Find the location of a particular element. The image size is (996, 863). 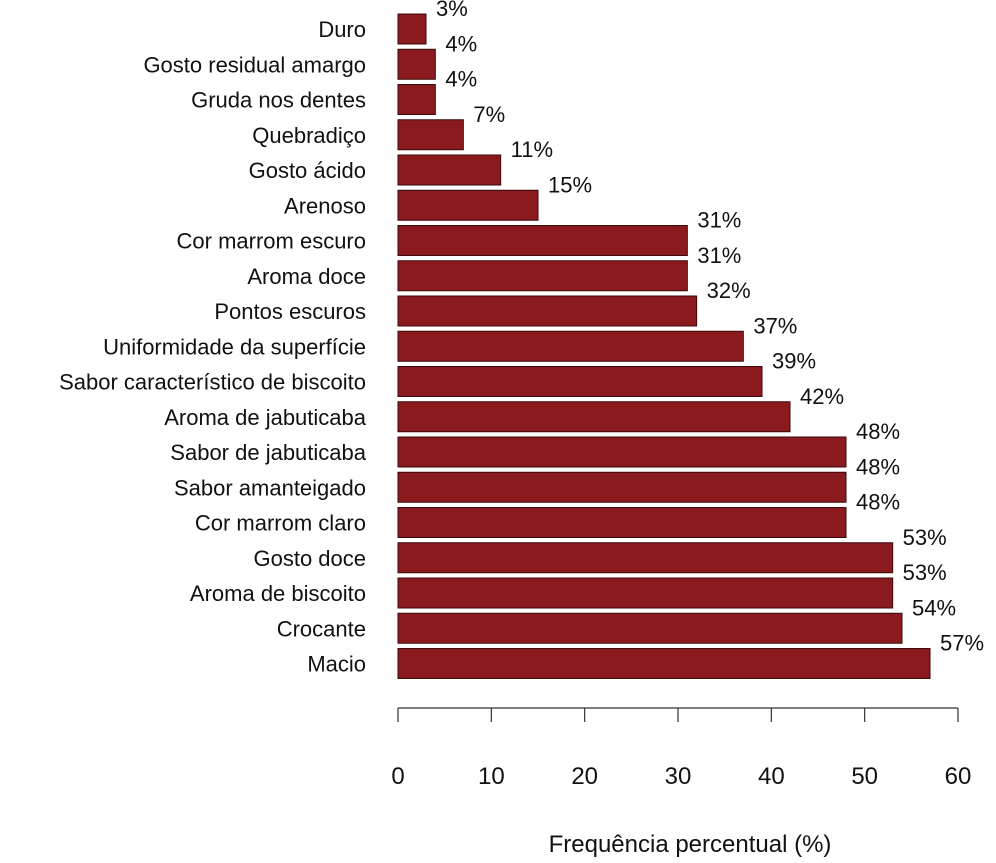

x-tick-label: 60 is located at coordinates (958, 776).